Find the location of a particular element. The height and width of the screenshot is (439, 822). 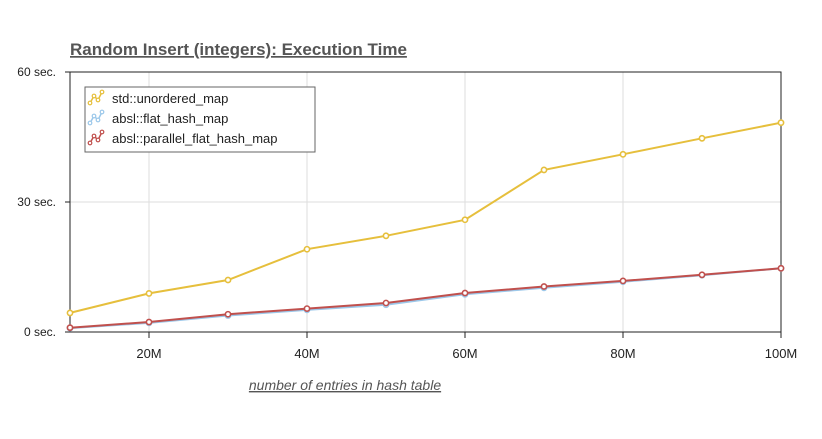

x-tick-label: 60M is located at coordinates (464, 353).